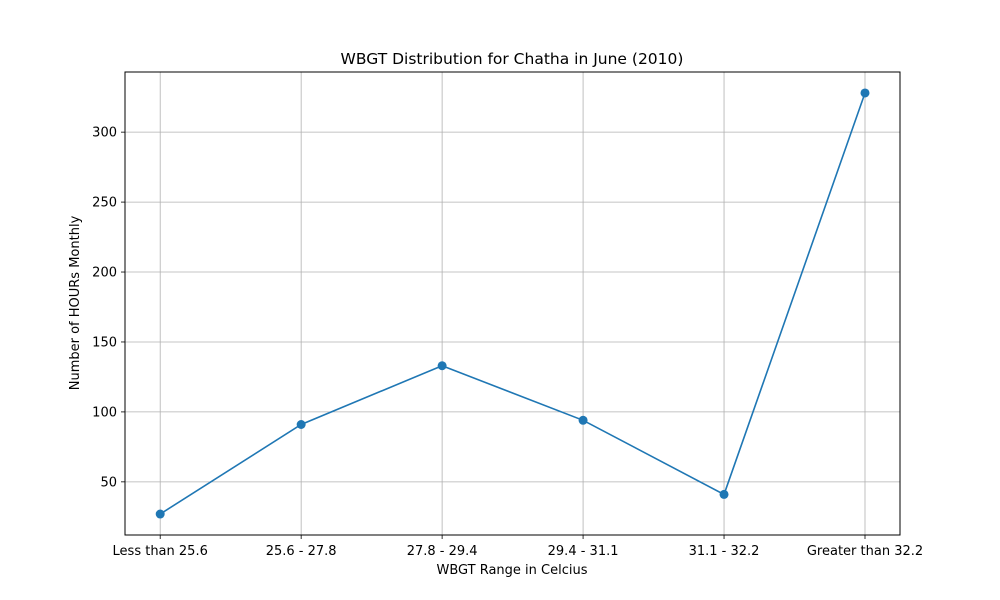 The height and width of the screenshot is (600, 1000). What do you see at coordinates (104, 412) in the screenshot?
I see `y-tick-label: 100` at bounding box center [104, 412].